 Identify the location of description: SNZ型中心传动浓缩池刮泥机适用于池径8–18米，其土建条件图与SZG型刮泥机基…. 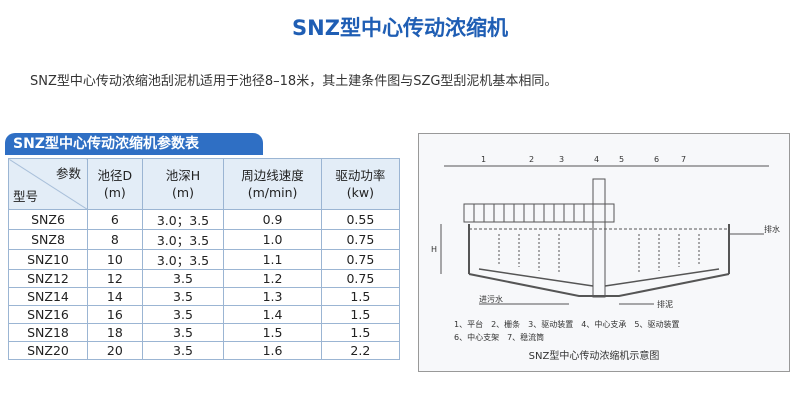
(294, 81).